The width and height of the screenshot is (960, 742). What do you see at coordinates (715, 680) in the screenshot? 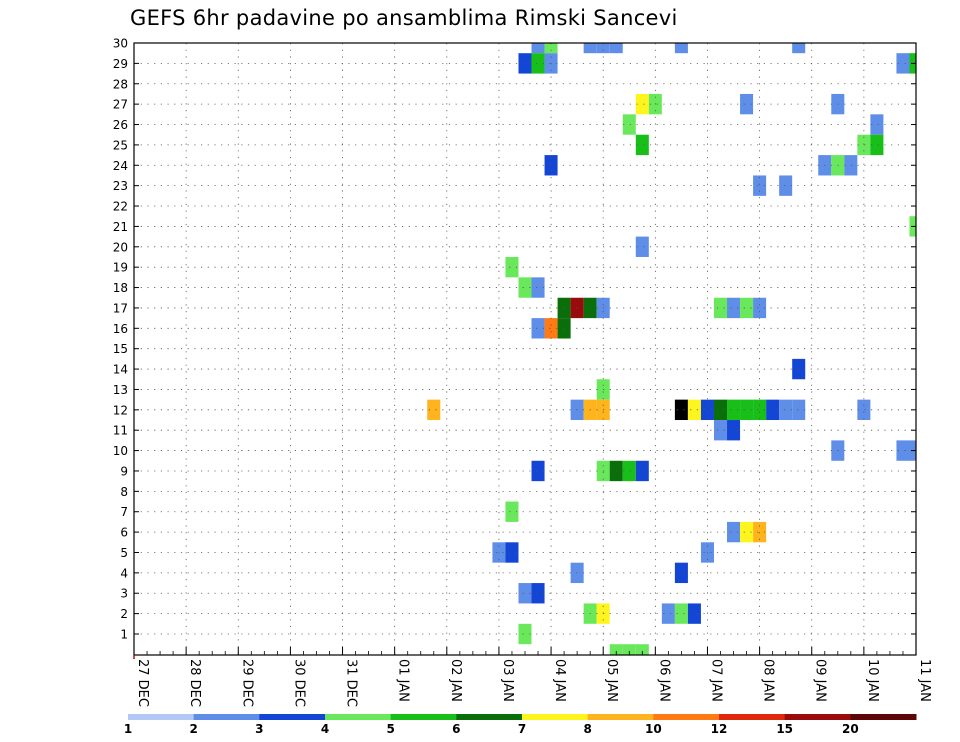
I see `x-tick-label: 07 JAN` at bounding box center [715, 680].